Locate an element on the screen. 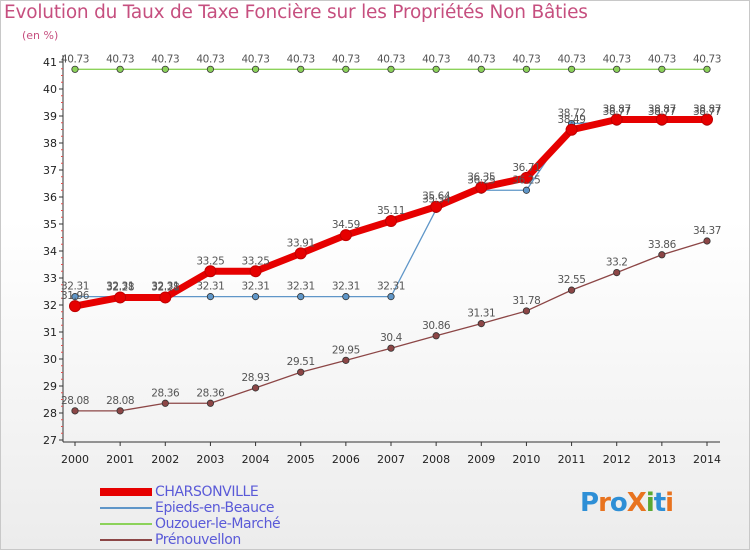 This screenshot has width=750, height=550. y-tick-label: 31 is located at coordinates (50, 332).